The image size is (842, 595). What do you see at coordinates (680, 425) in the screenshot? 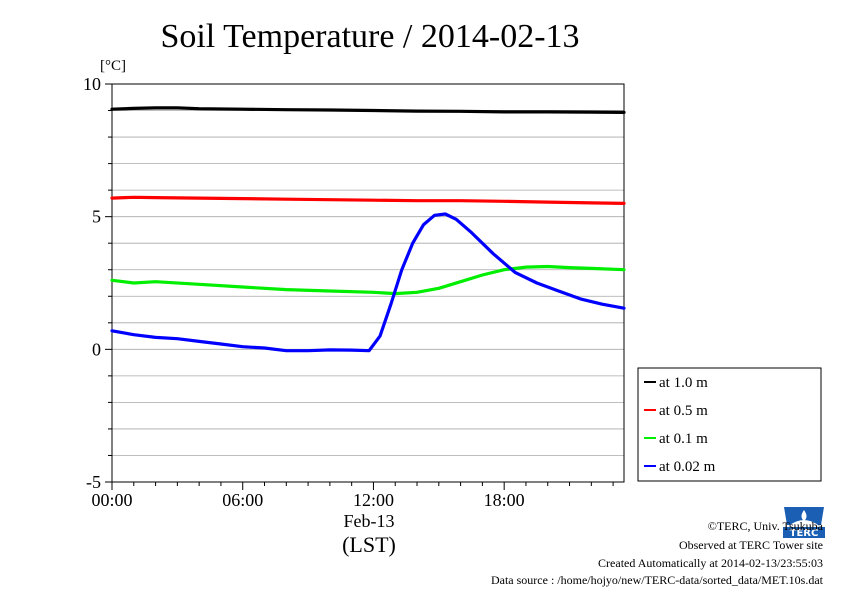
I see `legend: at 1.0 m at 0.5 m at 0.1 m at 0.02 m` at bounding box center [680, 425].